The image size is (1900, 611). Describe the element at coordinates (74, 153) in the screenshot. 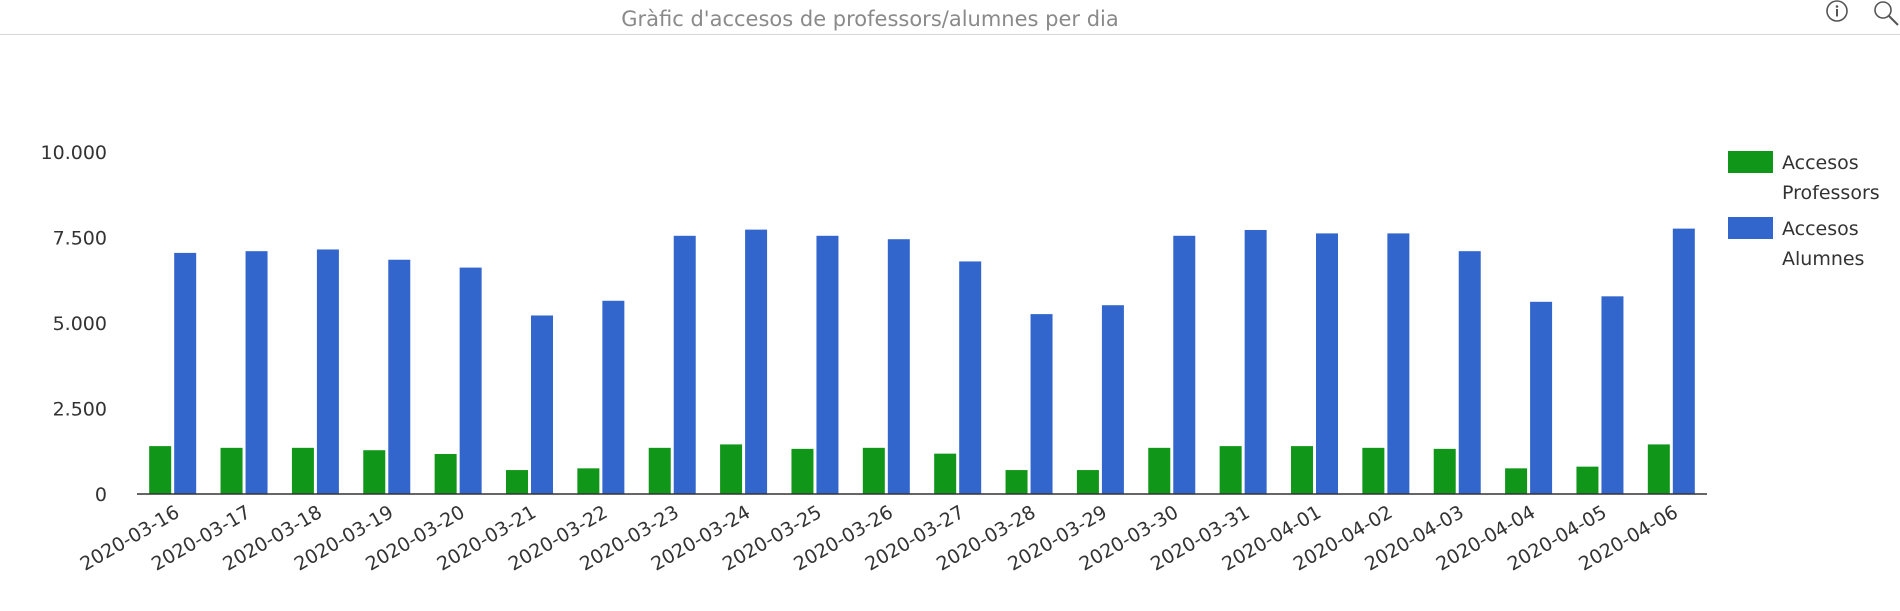

I see `y-tick-label: 10.000` at that location.